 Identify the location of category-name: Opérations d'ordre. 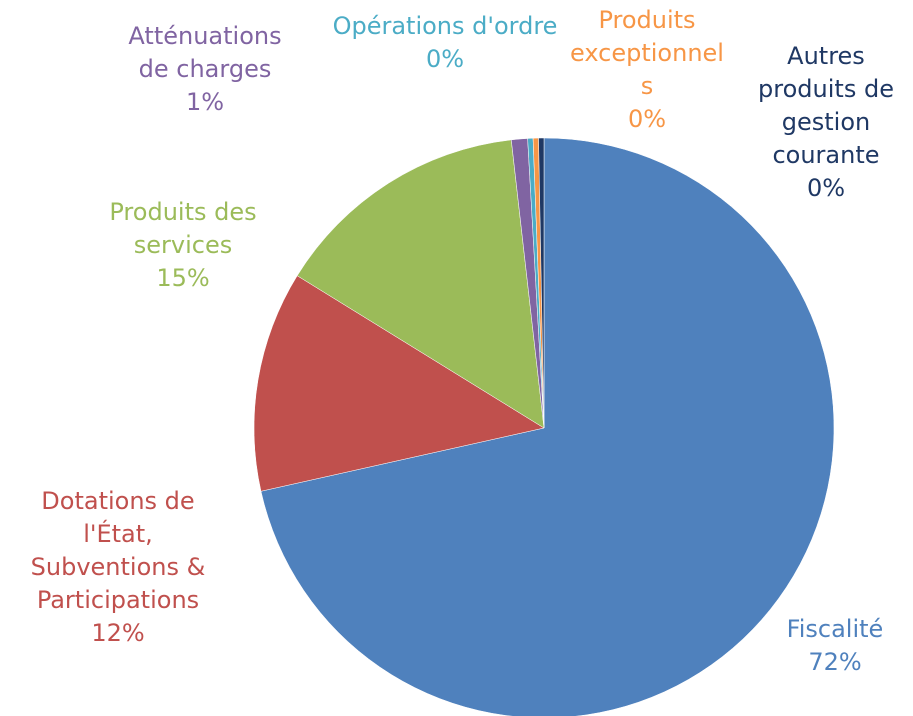
(445, 26).